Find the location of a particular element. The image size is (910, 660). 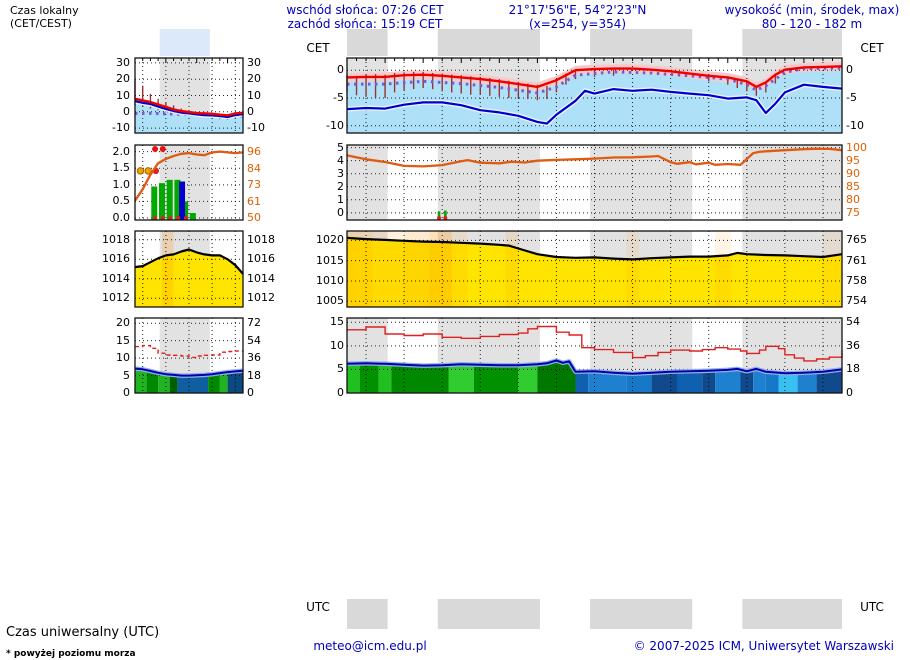

axis-tick-label: 4 is located at coordinates (340, 160).